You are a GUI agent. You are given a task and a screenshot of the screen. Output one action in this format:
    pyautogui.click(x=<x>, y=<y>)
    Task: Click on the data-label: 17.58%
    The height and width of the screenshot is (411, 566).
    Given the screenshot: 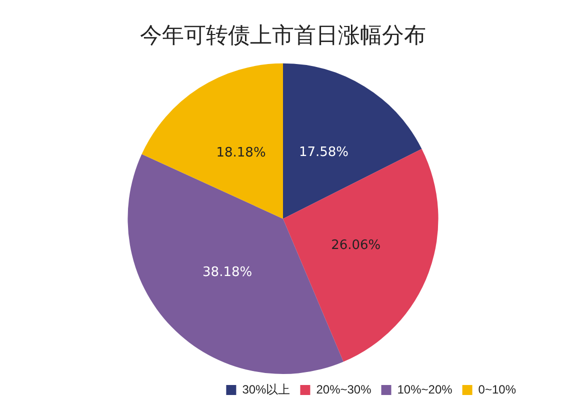 What is the action you would take?
    pyautogui.click(x=323, y=152)
    